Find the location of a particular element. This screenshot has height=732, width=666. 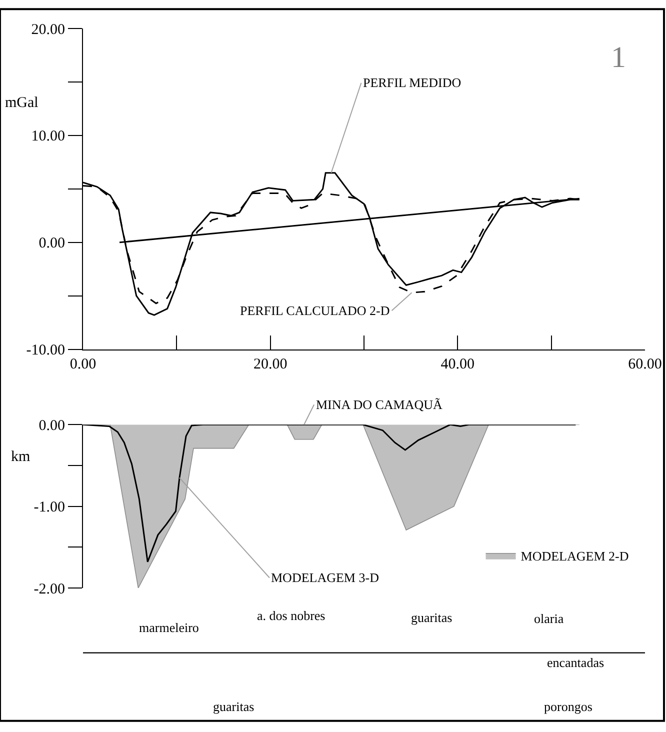

x-tick-label: 20.00 is located at coordinates (270, 364).